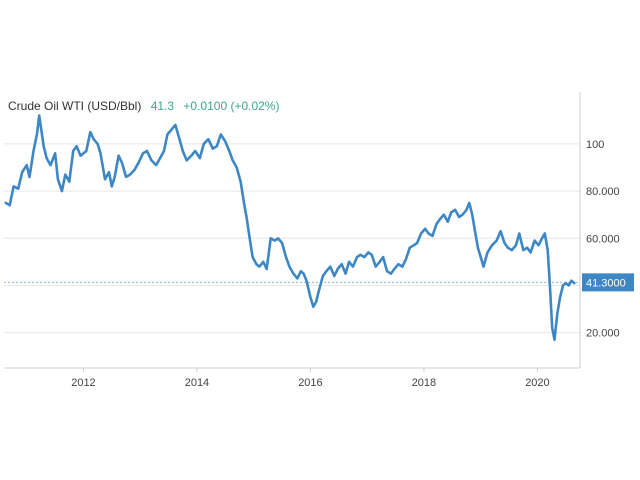 The height and width of the screenshot is (480, 640). Describe the element at coordinates (603, 334) in the screenshot. I see `y-tick-label: 20.000` at that location.